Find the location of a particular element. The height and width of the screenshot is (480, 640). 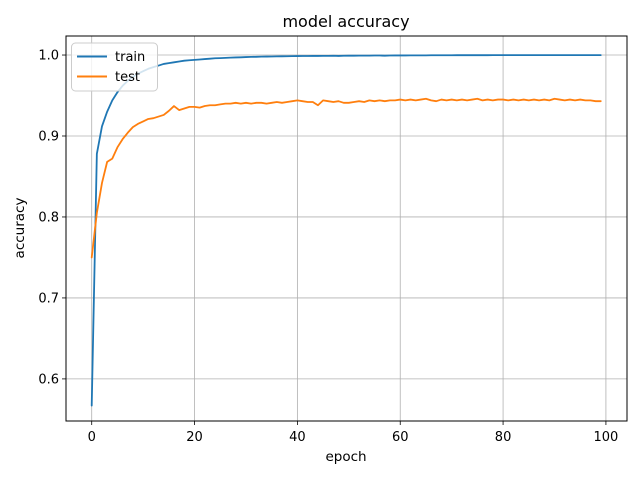

legend: train test is located at coordinates (114, 67).